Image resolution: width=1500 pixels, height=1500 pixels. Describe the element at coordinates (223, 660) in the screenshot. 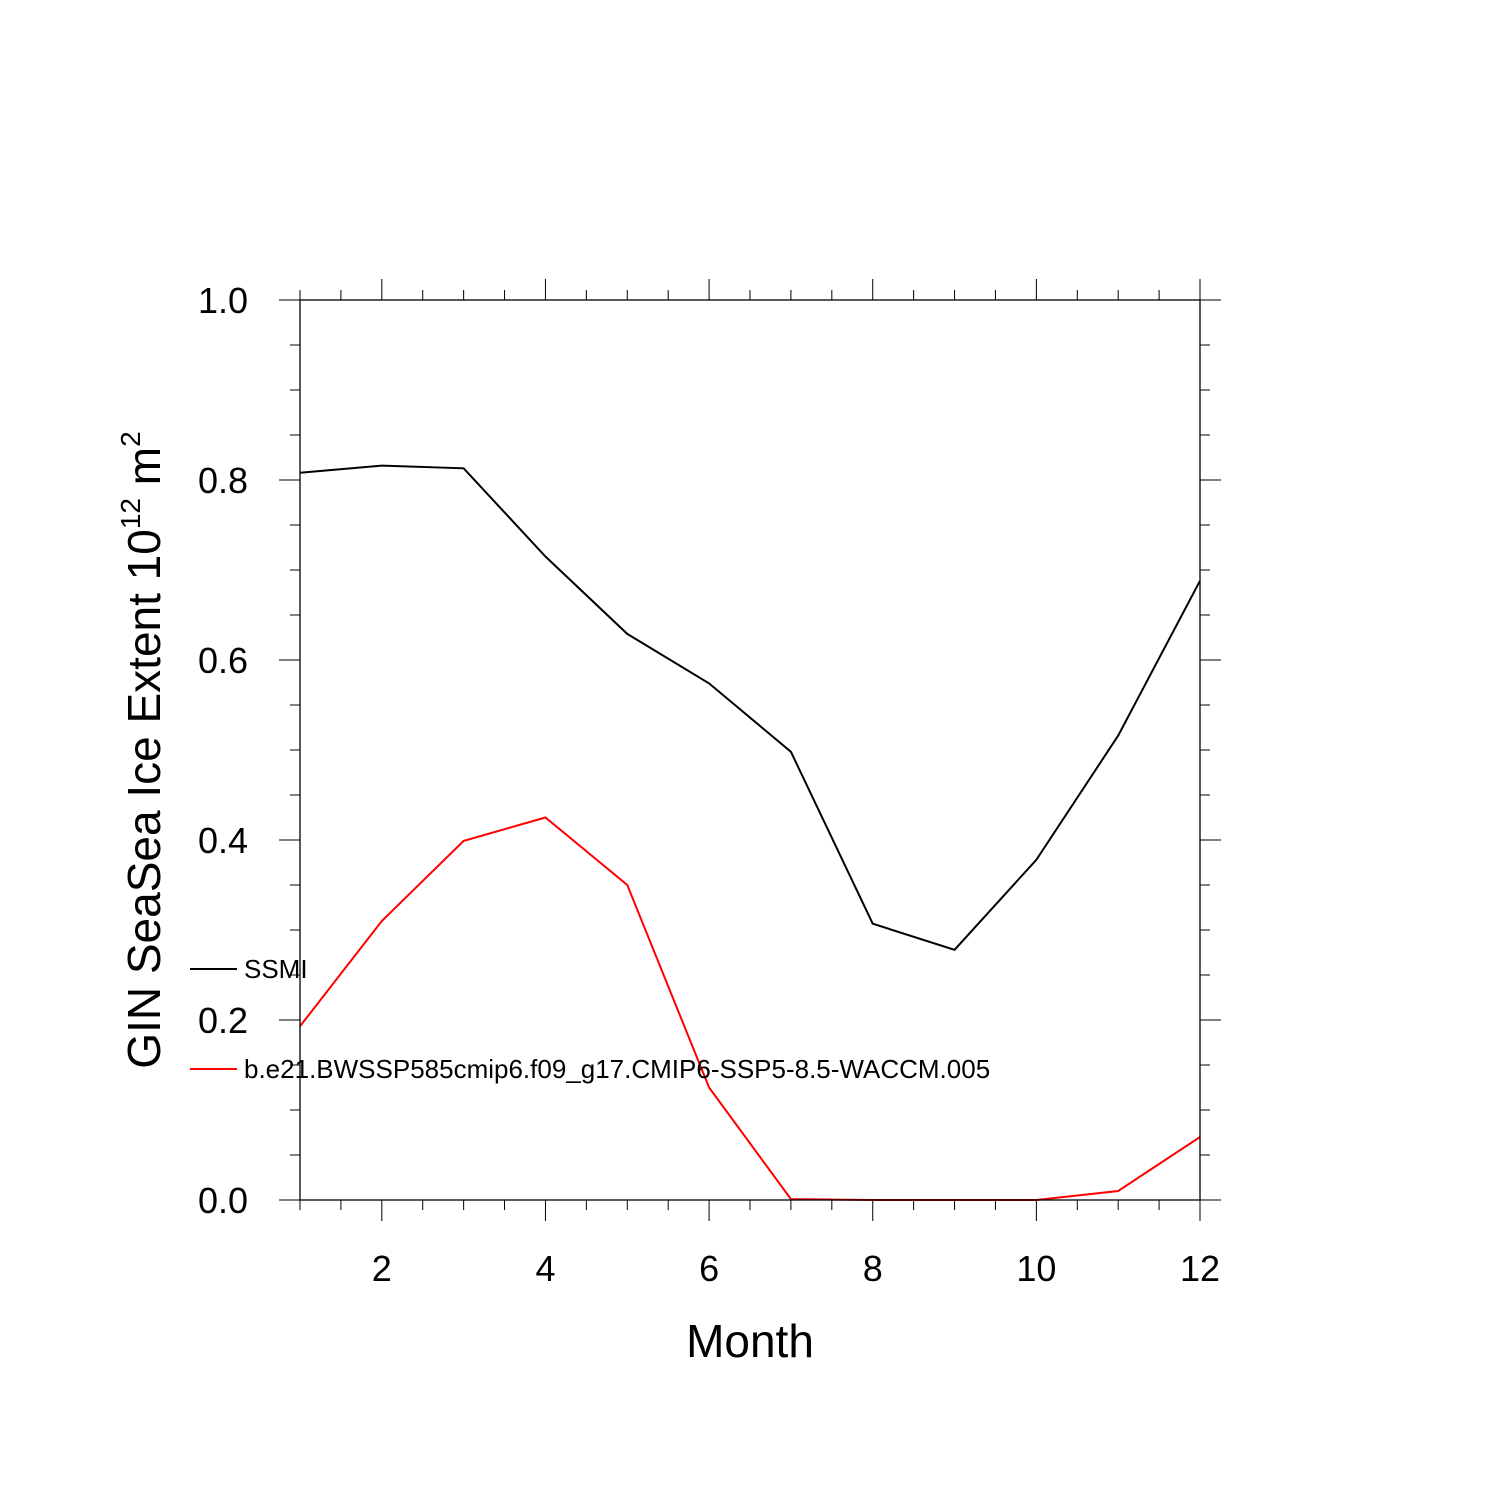

I see `y-tick-label: 0.6` at that location.